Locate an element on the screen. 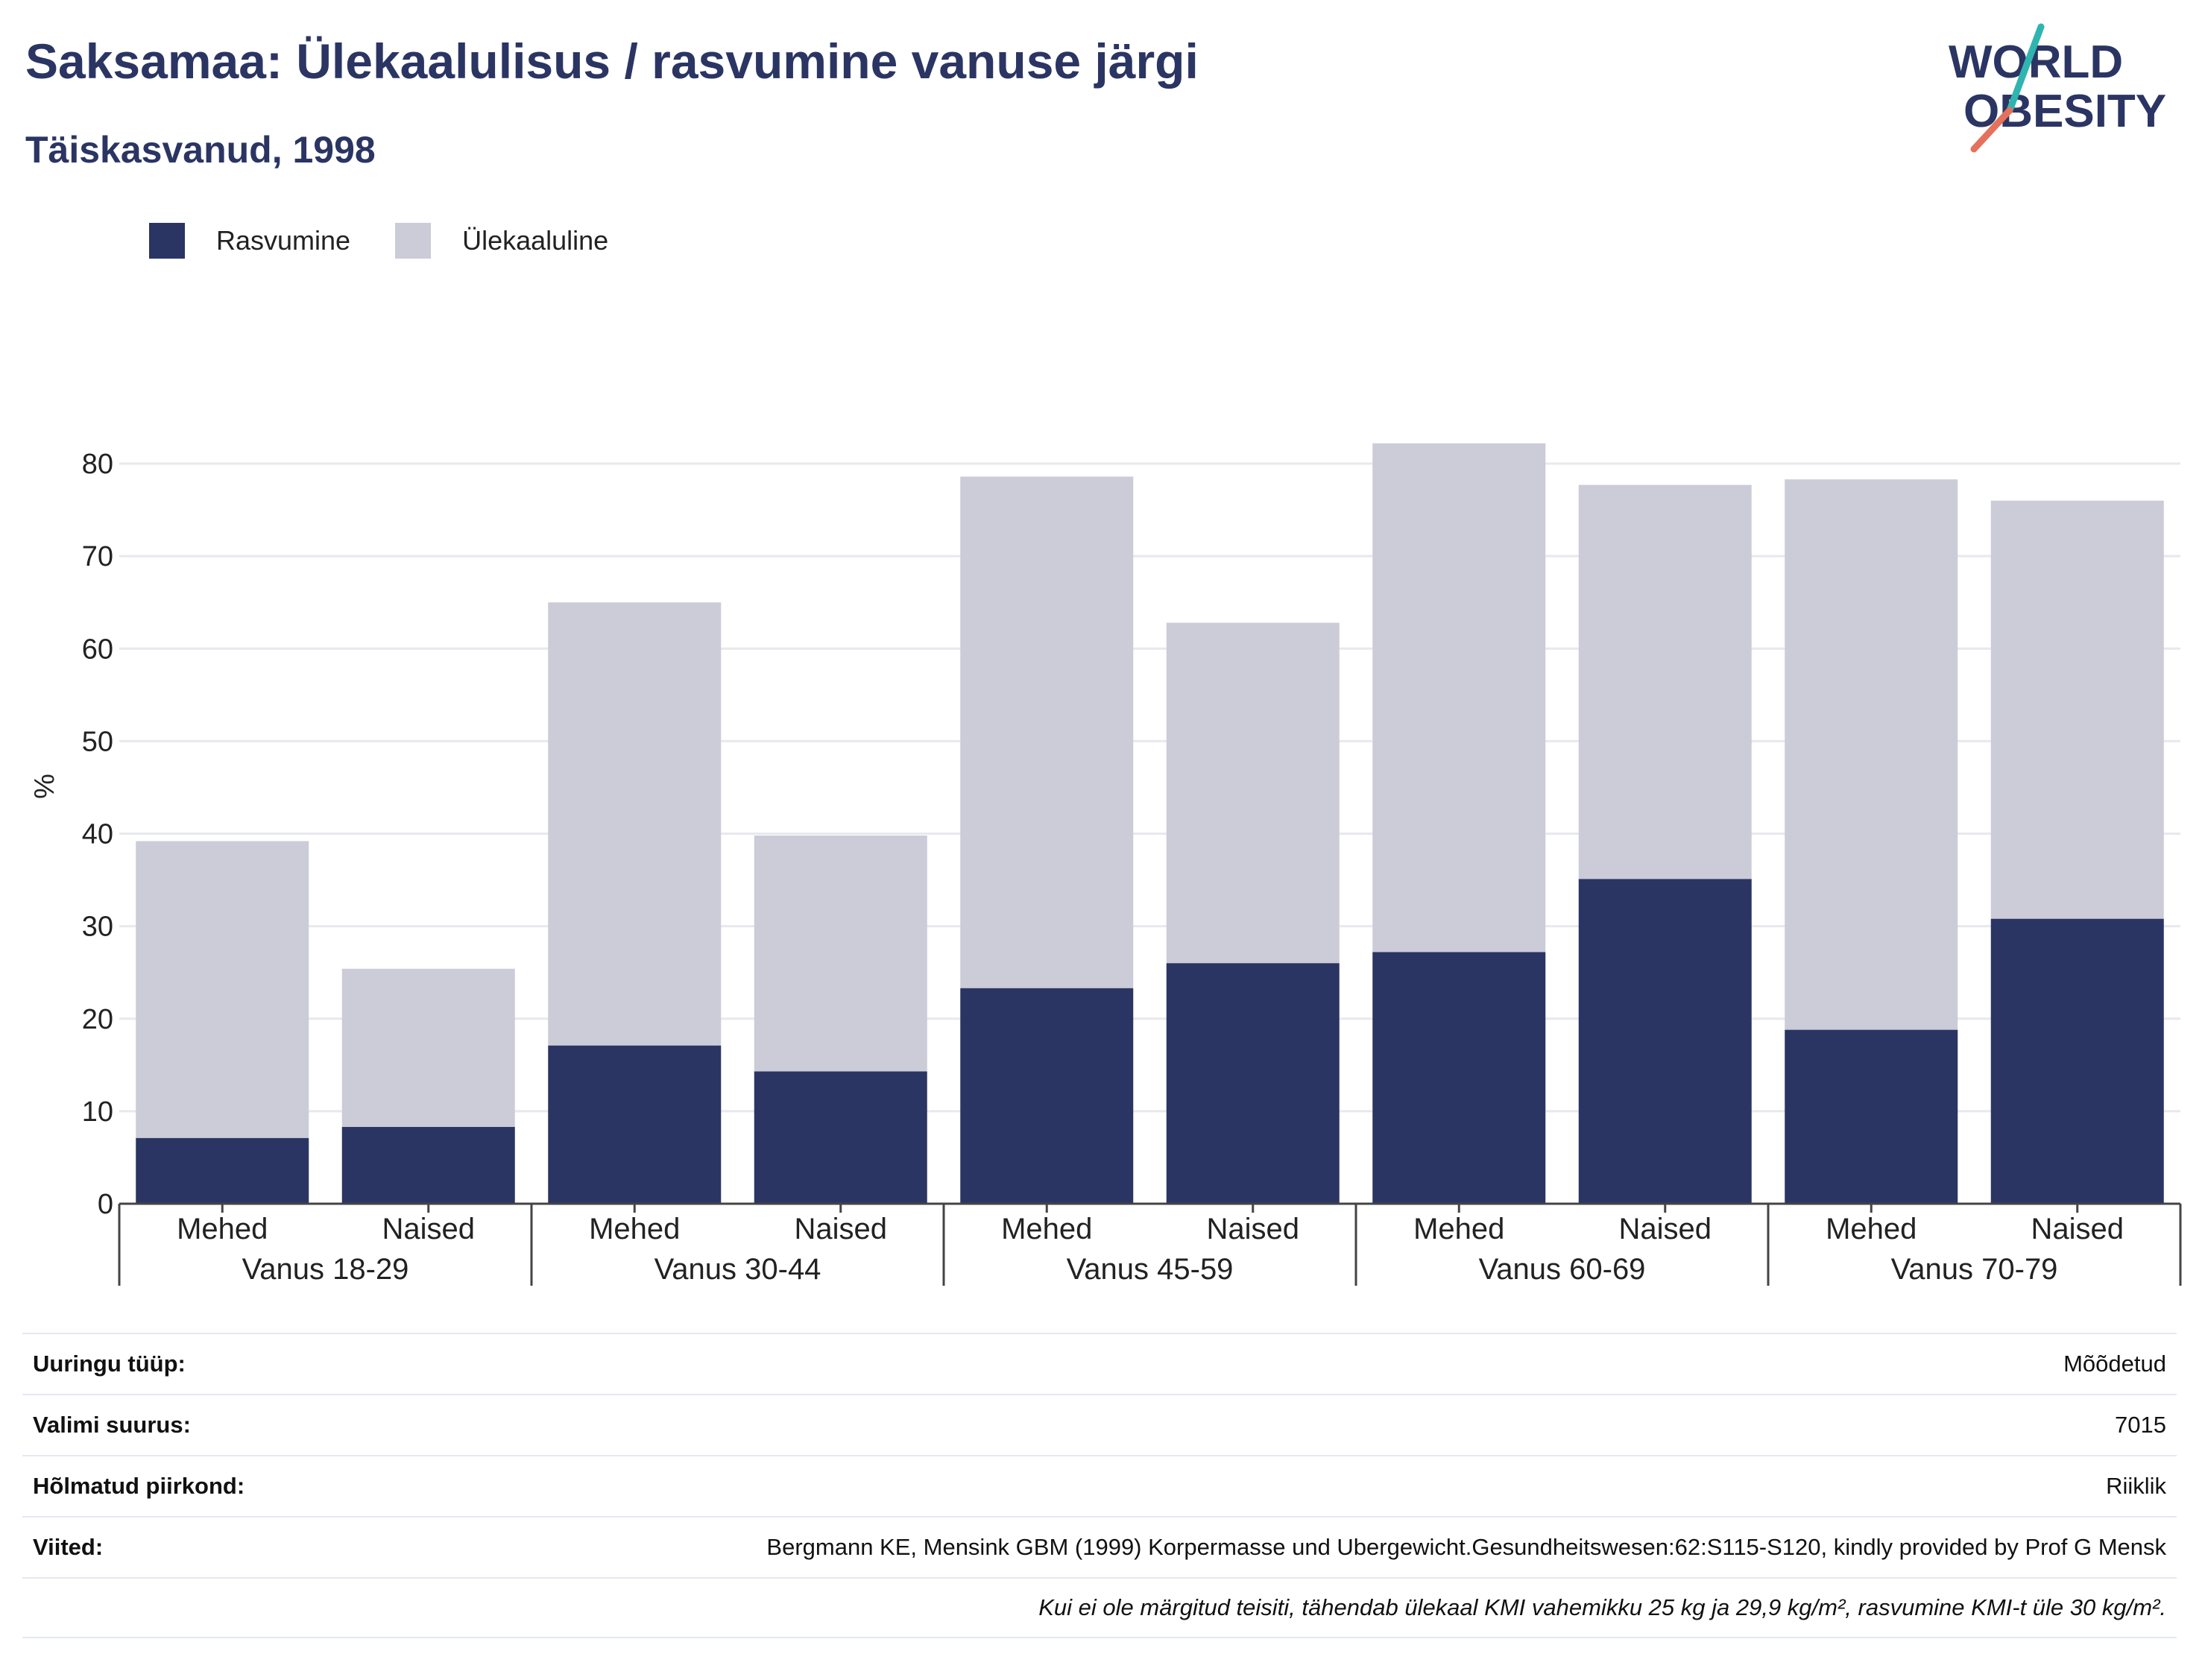 Image resolution: width=2205 pixels, height=1680 pixels. y-axis-label: % is located at coordinates (44, 786).